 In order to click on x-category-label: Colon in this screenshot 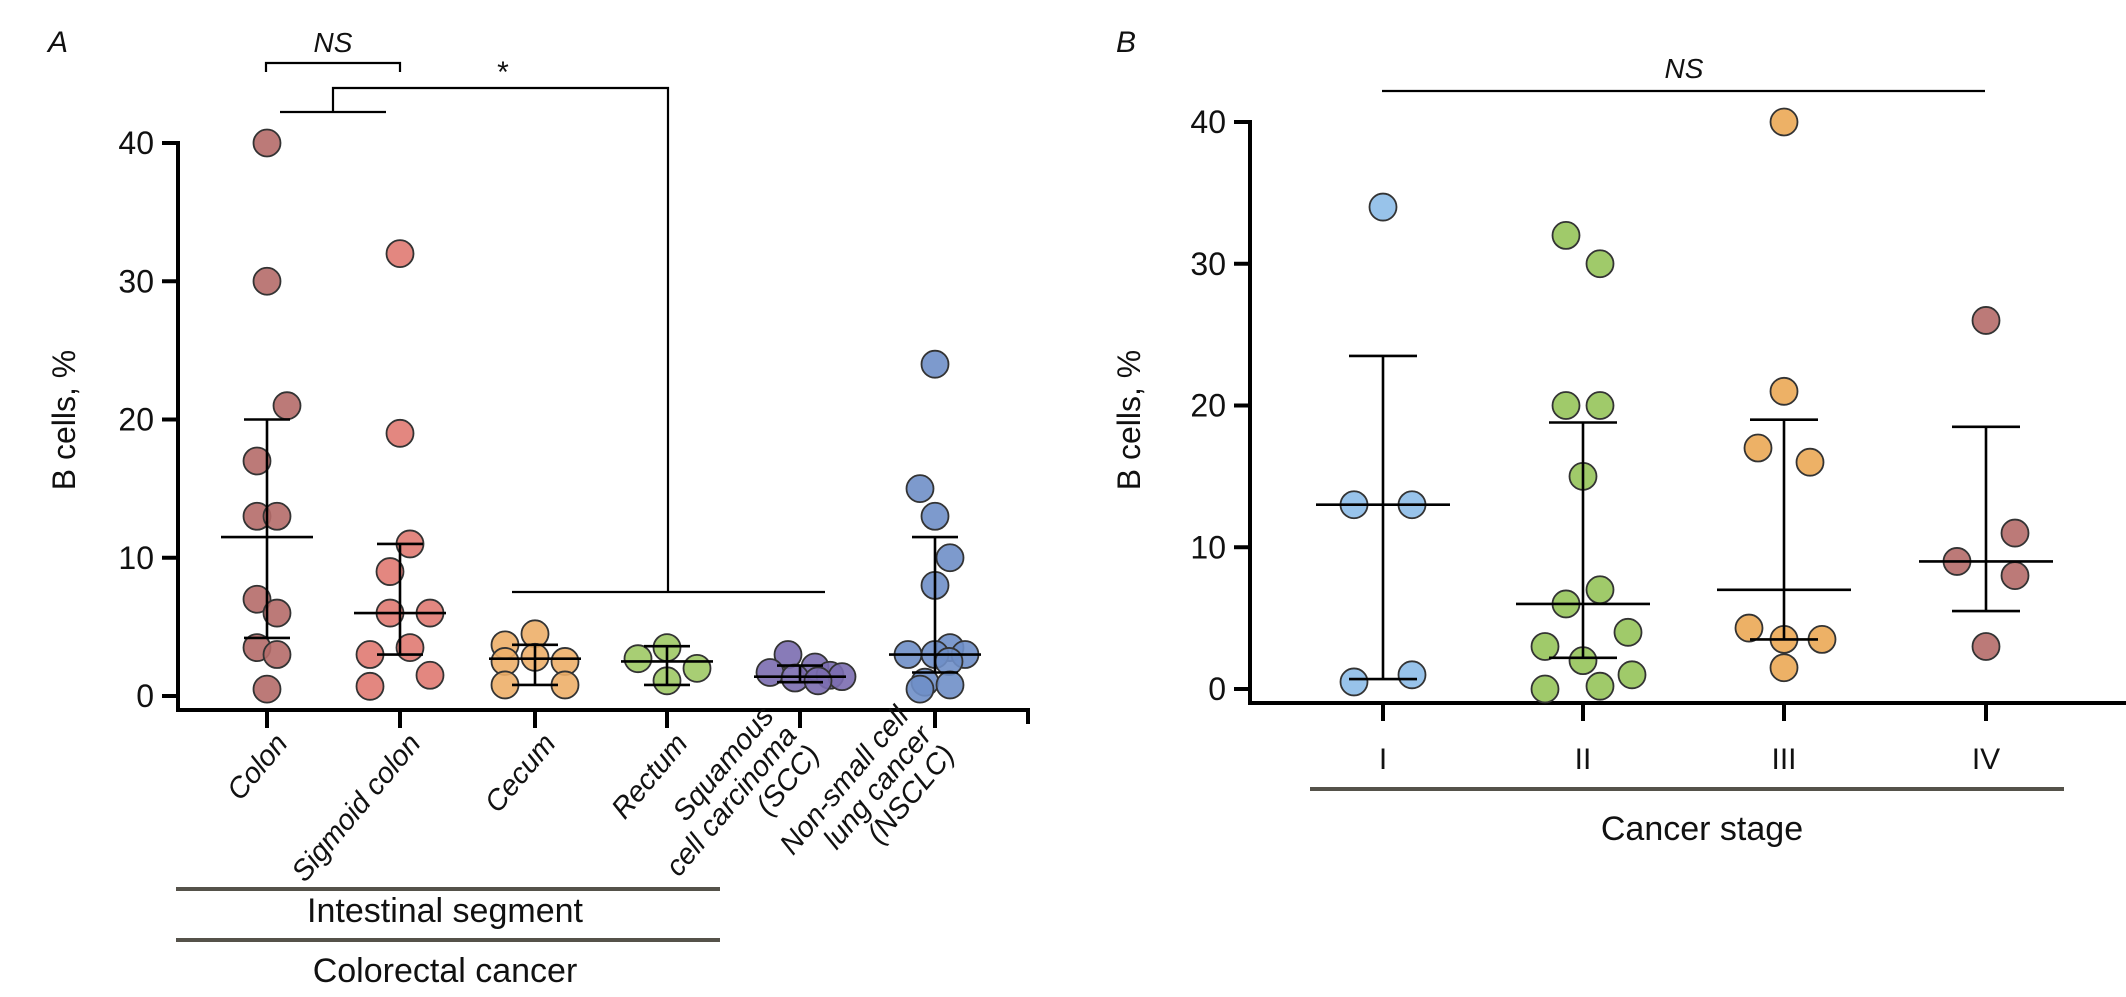, I will do `click(257, 767)`.